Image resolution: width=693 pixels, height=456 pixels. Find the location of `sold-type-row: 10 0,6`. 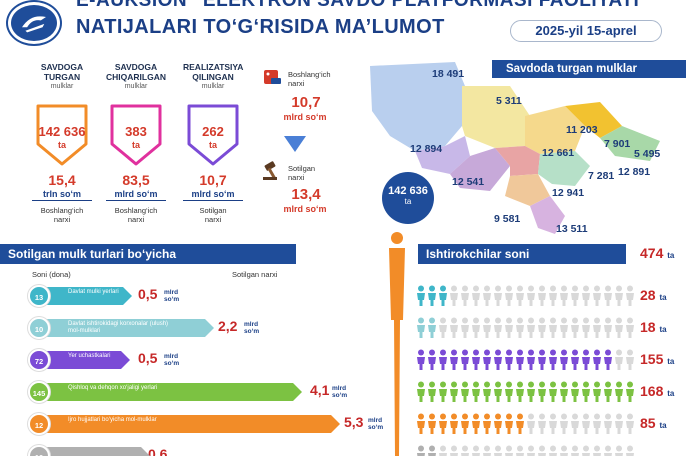

sold-type-row: 10 0,6 is located at coordinates (128, 450).